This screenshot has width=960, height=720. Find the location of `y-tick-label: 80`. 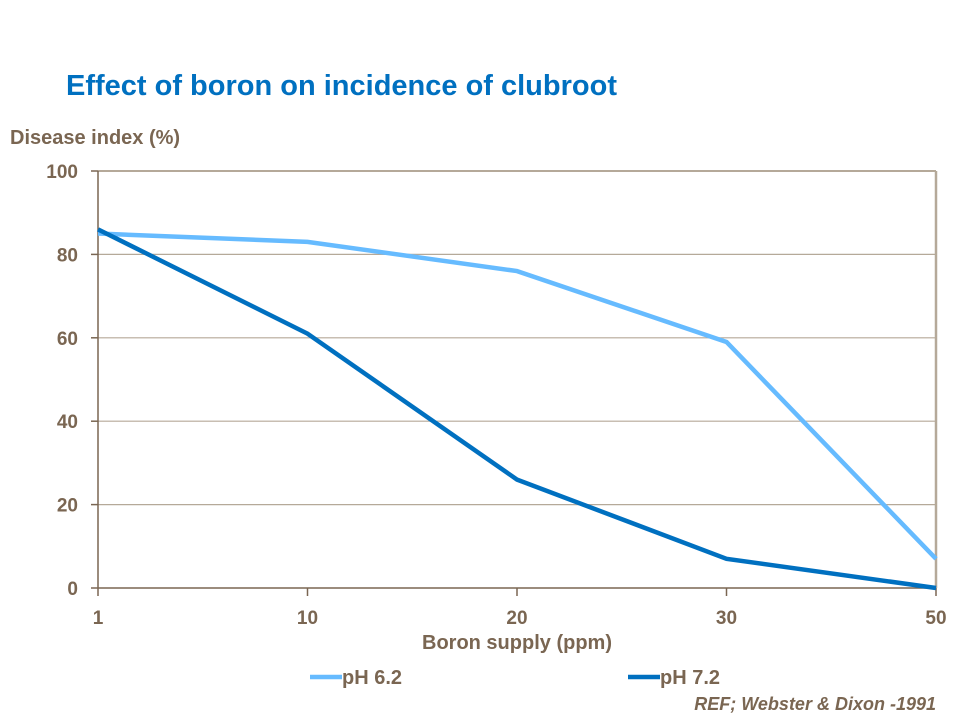

y-tick-label: 80 is located at coordinates (67, 255).